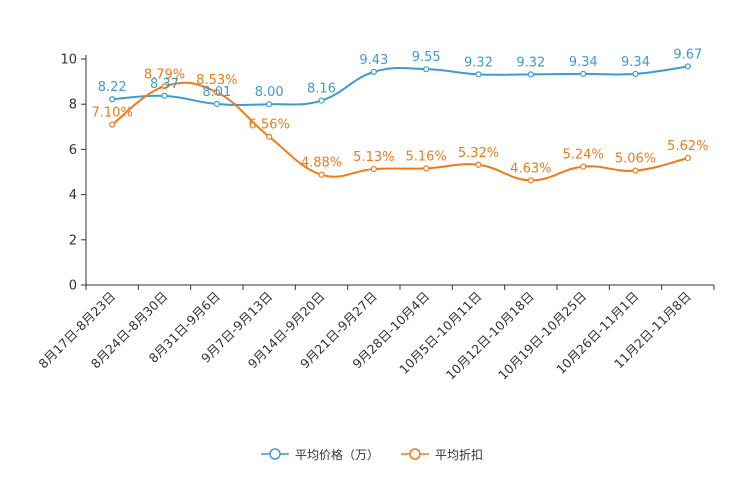  I want to click on y-tick-label: 4, so click(73, 195).